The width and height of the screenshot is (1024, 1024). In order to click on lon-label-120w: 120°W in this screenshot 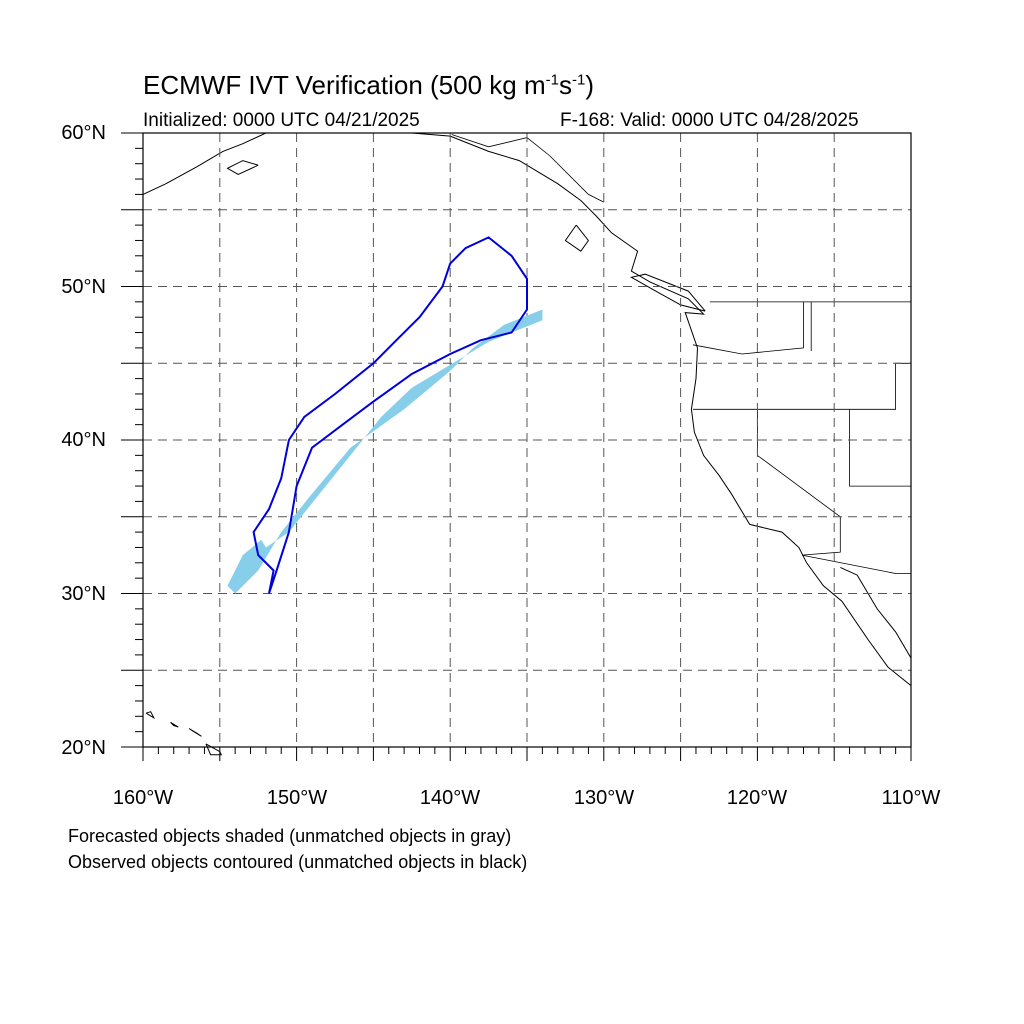, I will do `click(757, 798)`.